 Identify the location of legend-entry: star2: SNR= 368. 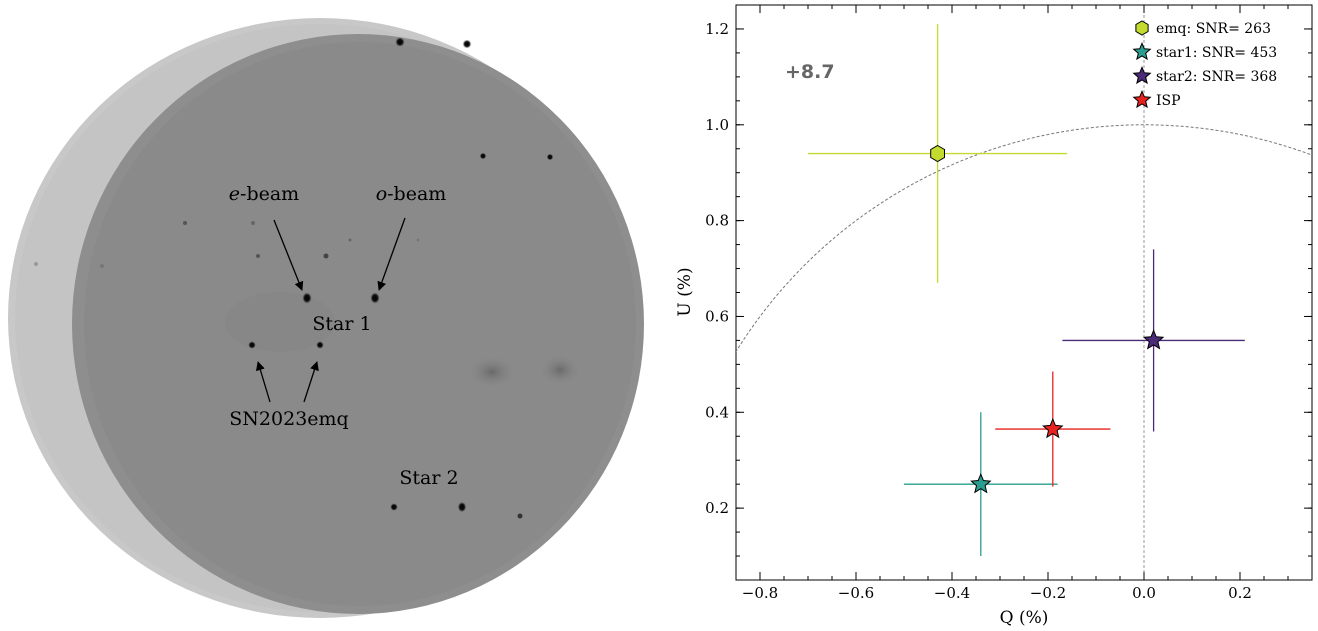
(1216, 77).